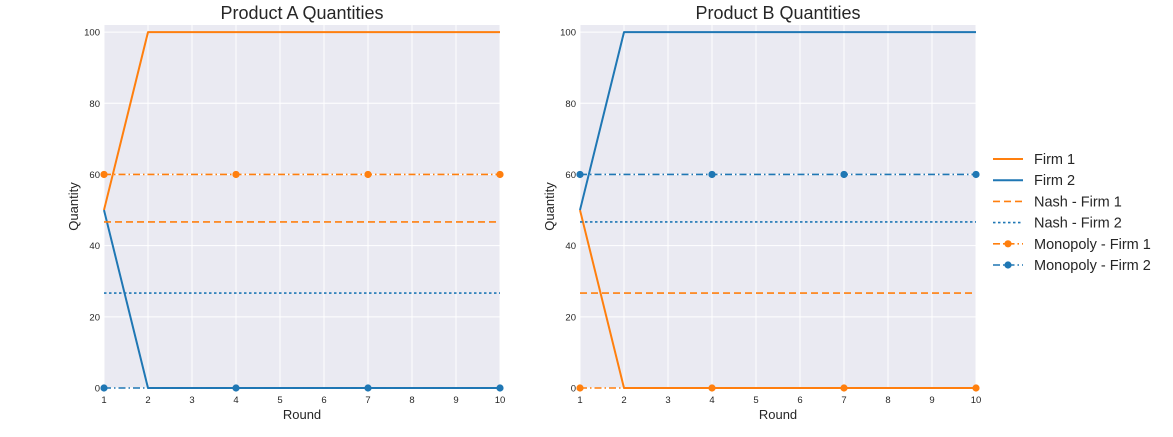 The height and width of the screenshot is (437, 1173). I want to click on legend-label: Nash - Firm 2, so click(1078, 224).